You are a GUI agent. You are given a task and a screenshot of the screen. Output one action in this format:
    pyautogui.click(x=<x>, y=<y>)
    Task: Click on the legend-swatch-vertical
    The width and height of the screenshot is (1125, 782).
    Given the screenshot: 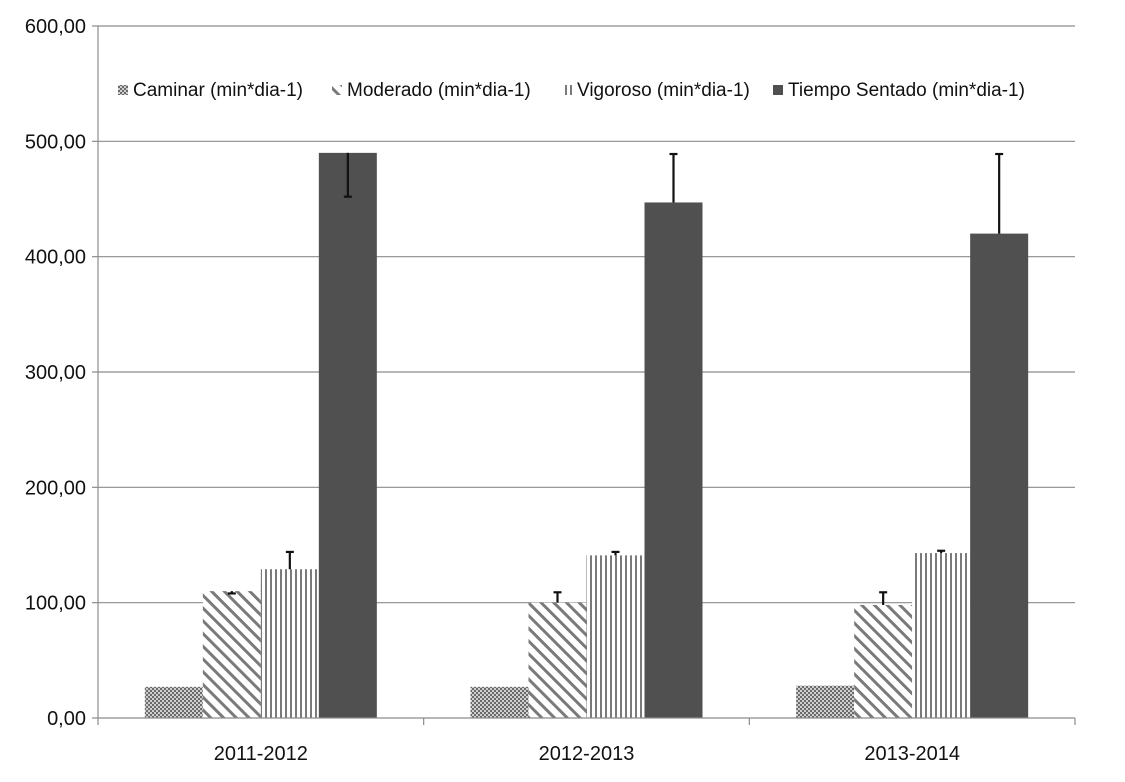 What is the action you would take?
    pyautogui.click(x=567, y=90)
    